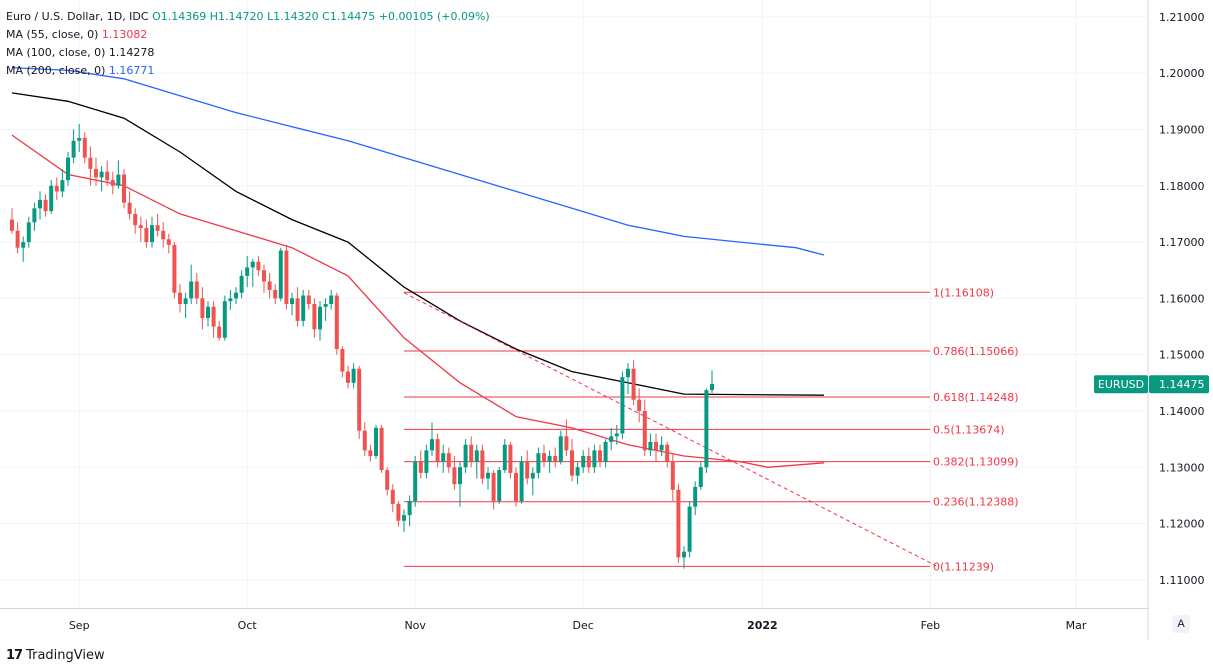 The width and height of the screenshot is (1213, 668). I want to click on y-tick-label: 1.15000, so click(1182, 355).